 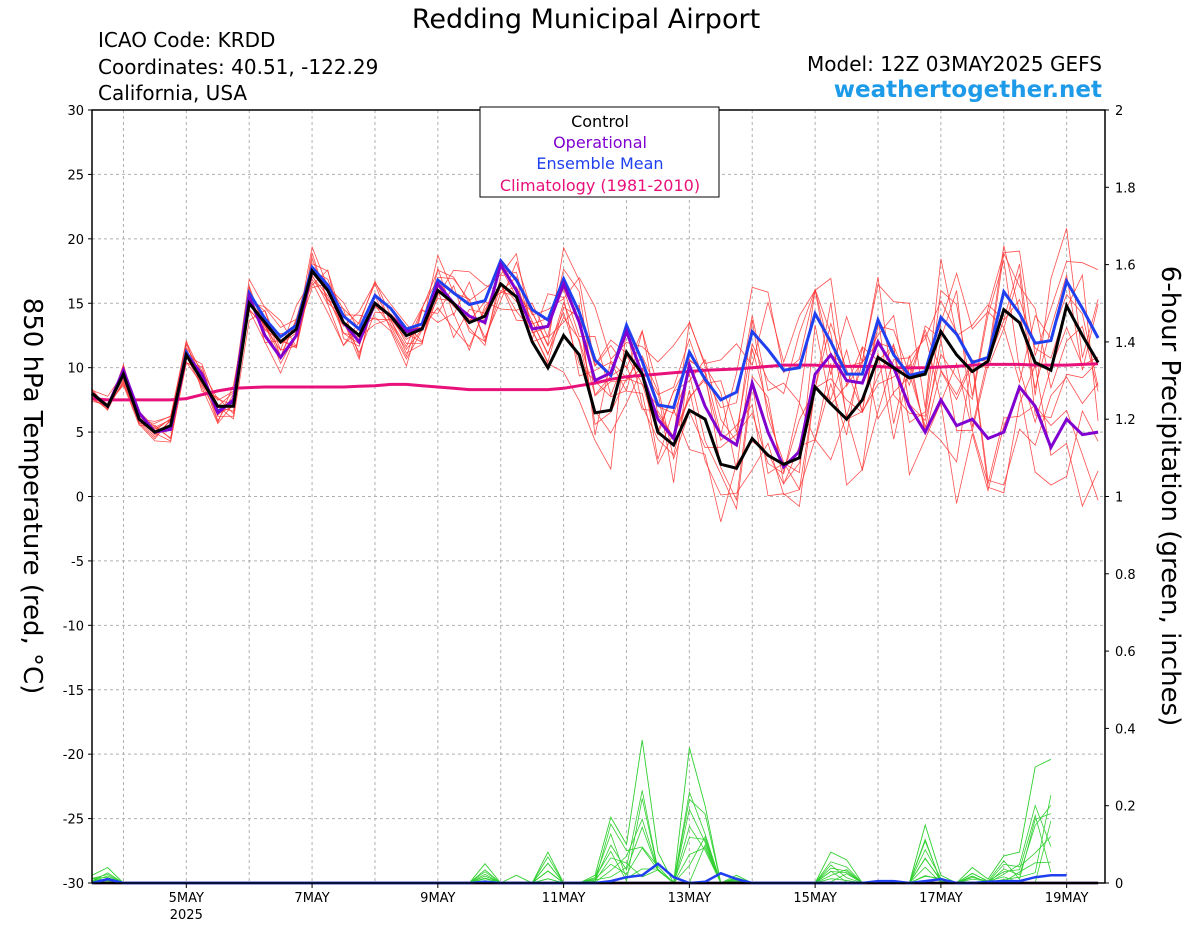 What do you see at coordinates (1119, 111) in the screenshot?
I see `y2-tick-label: 2` at bounding box center [1119, 111].